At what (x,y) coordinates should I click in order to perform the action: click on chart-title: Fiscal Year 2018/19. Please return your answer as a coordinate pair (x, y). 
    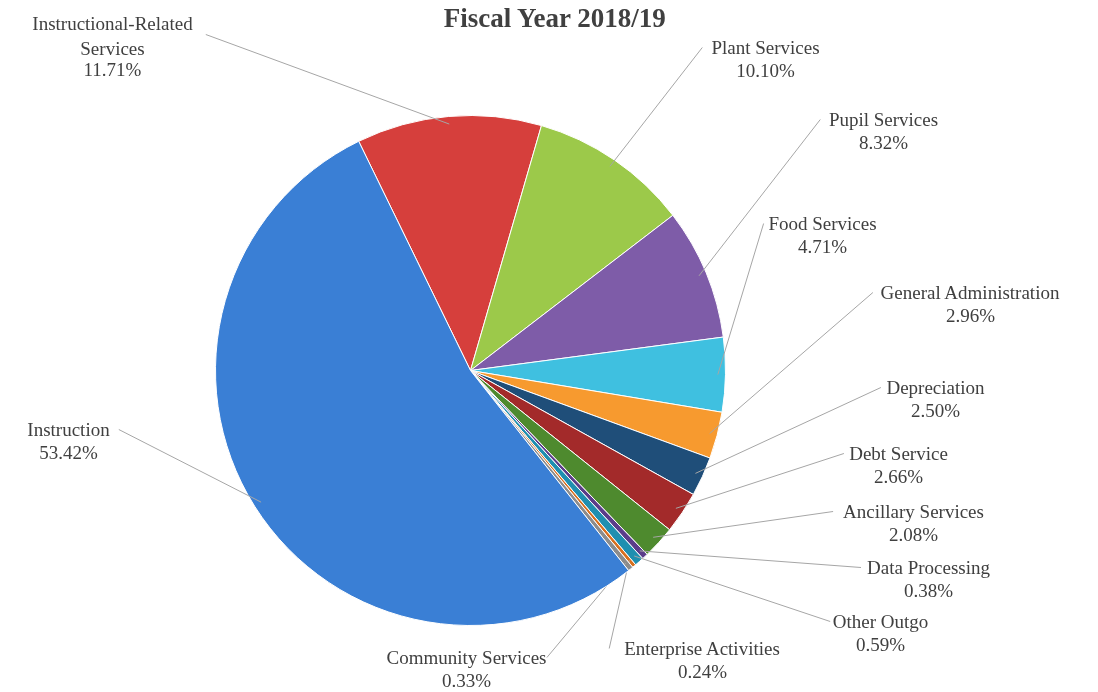
    Looking at the image, I should click on (554, 17).